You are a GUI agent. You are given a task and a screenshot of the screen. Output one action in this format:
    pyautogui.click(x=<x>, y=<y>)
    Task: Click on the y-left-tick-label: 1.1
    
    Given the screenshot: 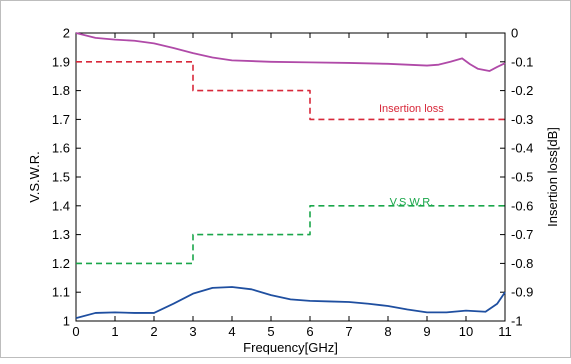 What is the action you would take?
    pyautogui.click(x=61, y=292)
    